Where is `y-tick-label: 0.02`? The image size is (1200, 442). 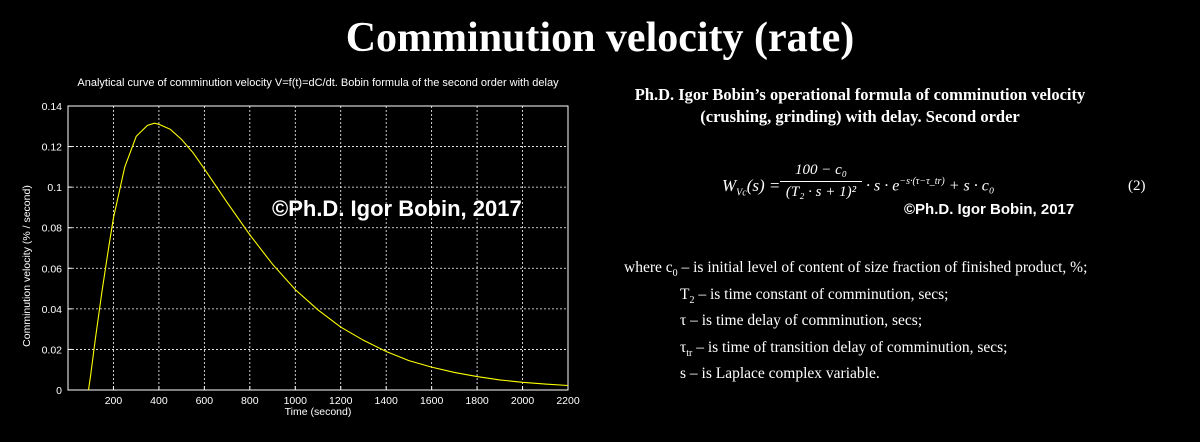 y-tick-label: 0.02 is located at coordinates (52, 350).